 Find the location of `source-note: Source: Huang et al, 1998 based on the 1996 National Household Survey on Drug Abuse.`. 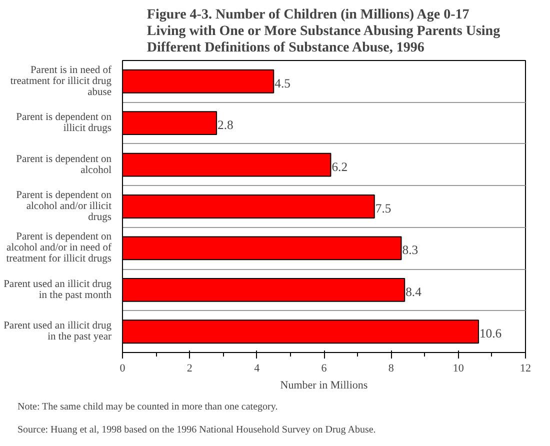

source-note: Source: Huang et al, 1998 based on the 1996 National Household Survey on Drug Abuse. is located at coordinates (197, 430).